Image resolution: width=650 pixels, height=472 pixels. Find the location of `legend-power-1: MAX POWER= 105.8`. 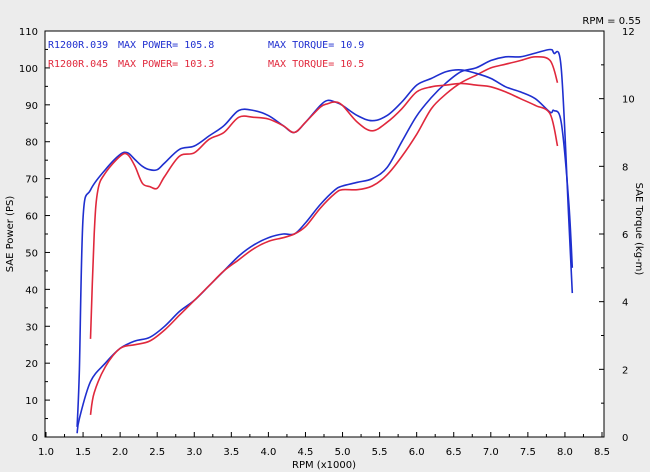

legend-power-1: MAX POWER= 105.8 is located at coordinates (166, 45).